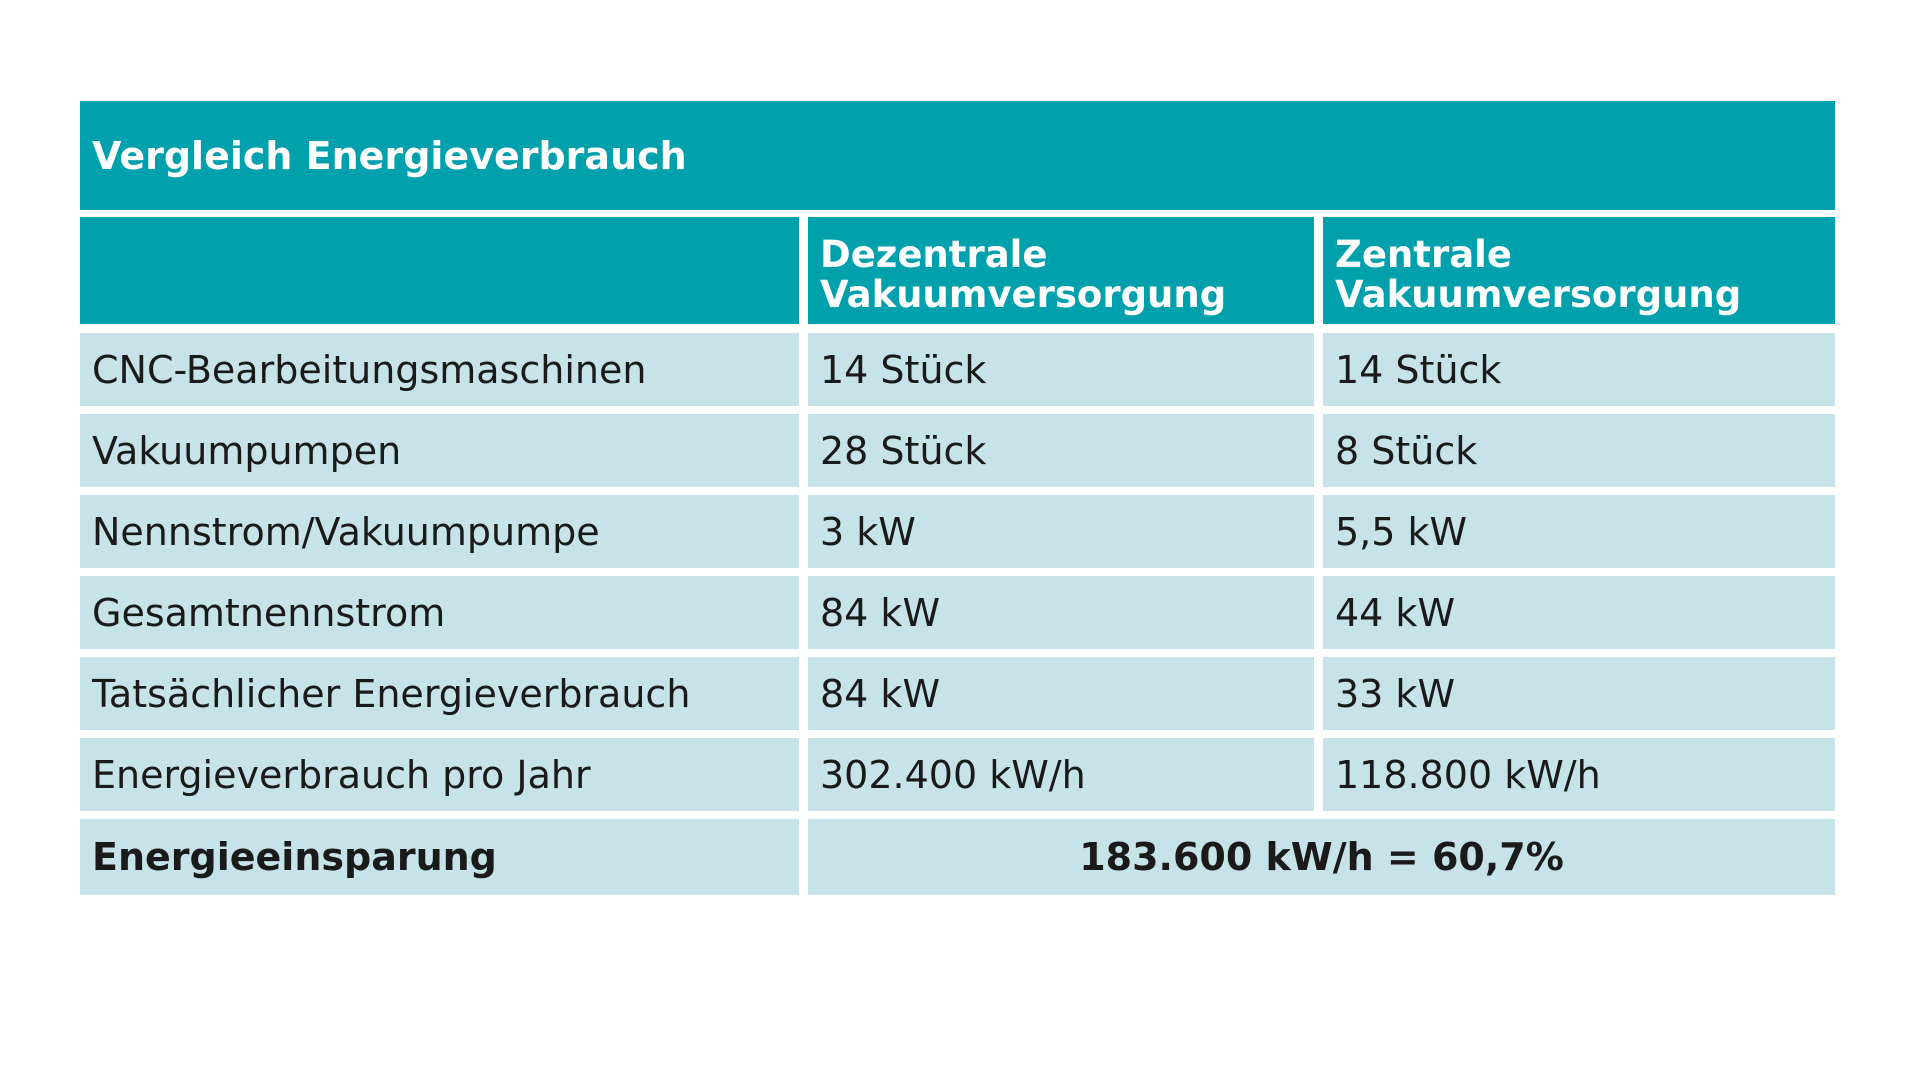  What do you see at coordinates (439, 612) in the screenshot?
I see `row-label: Gesamtnennstrom` at bounding box center [439, 612].